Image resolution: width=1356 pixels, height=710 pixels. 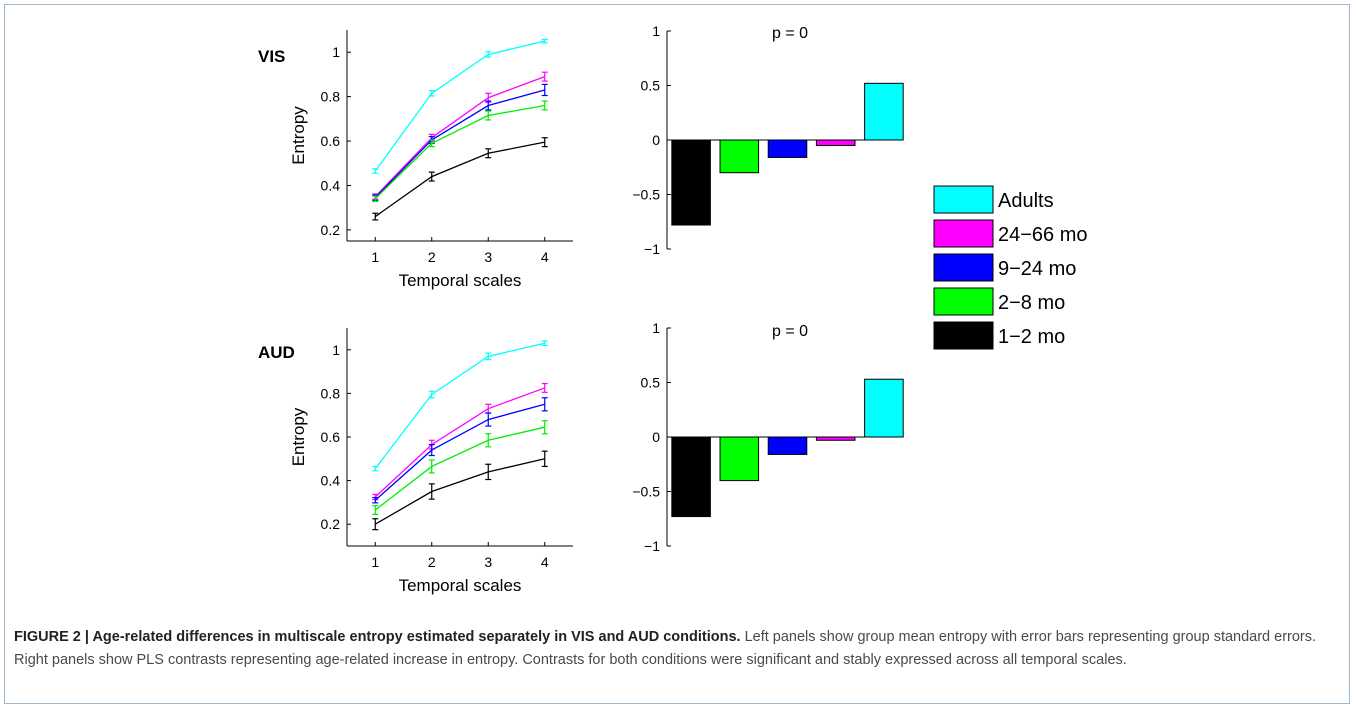 I want to click on legend: Adults 24−66 mo 9−24 mo 2−8 mo 1−2 mo, so click(x=1010, y=267).